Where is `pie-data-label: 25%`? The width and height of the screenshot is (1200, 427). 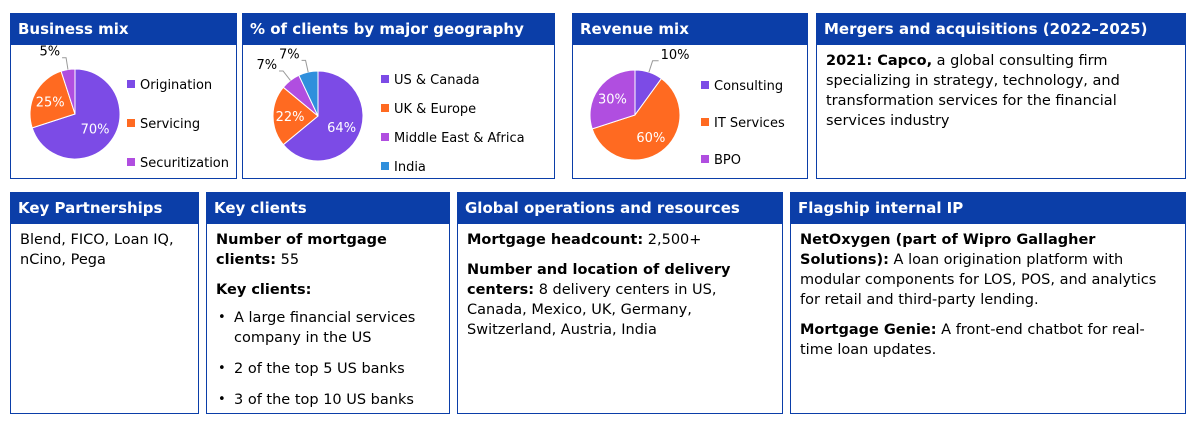 pie-data-label: 25% is located at coordinates (50, 102).